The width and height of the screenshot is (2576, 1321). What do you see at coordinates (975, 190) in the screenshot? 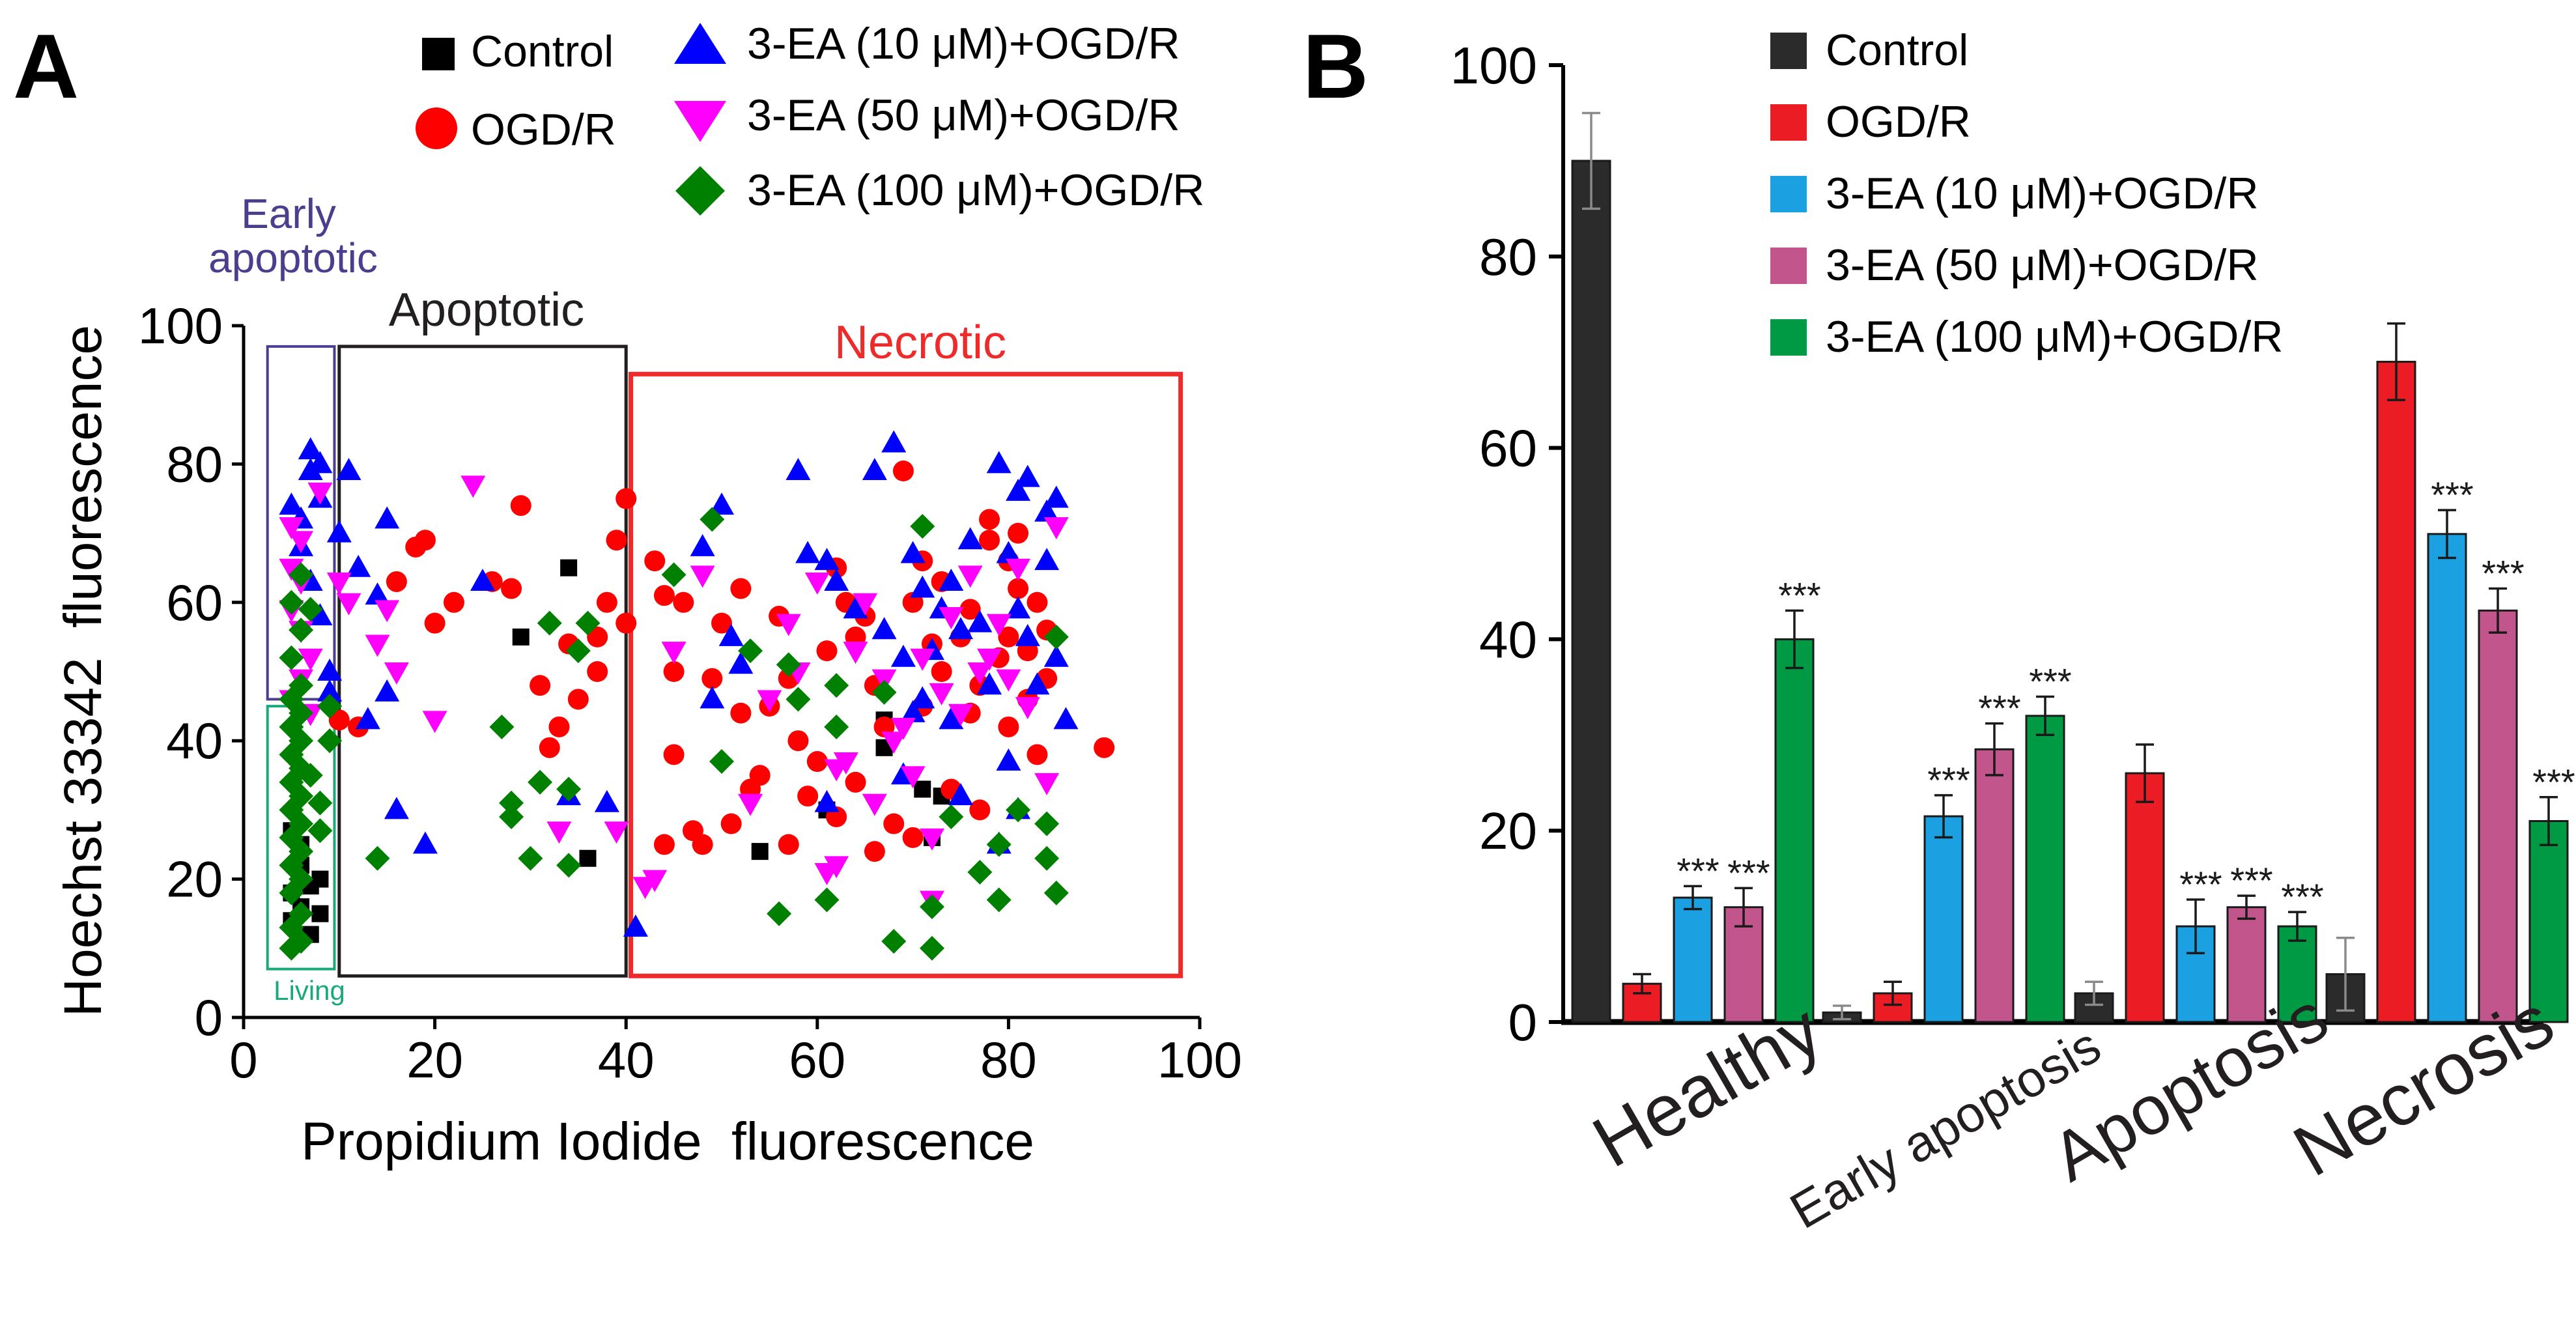
I see `legend-ea100-label: 3-EA (100 μM)+OGD/R` at bounding box center [975, 190].